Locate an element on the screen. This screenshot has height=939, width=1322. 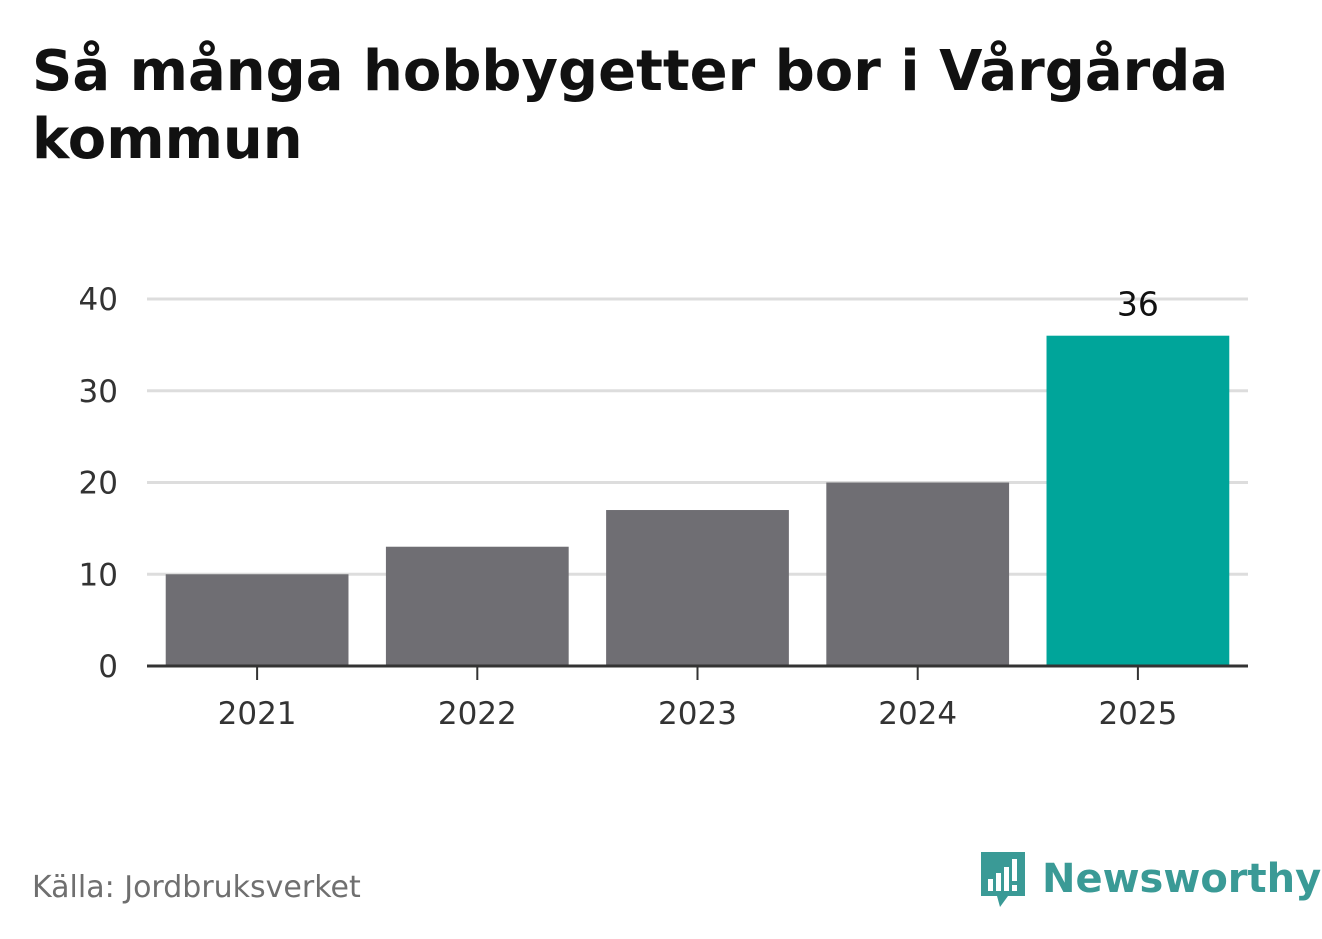
y-tick-label: 20 is located at coordinates (98, 484).